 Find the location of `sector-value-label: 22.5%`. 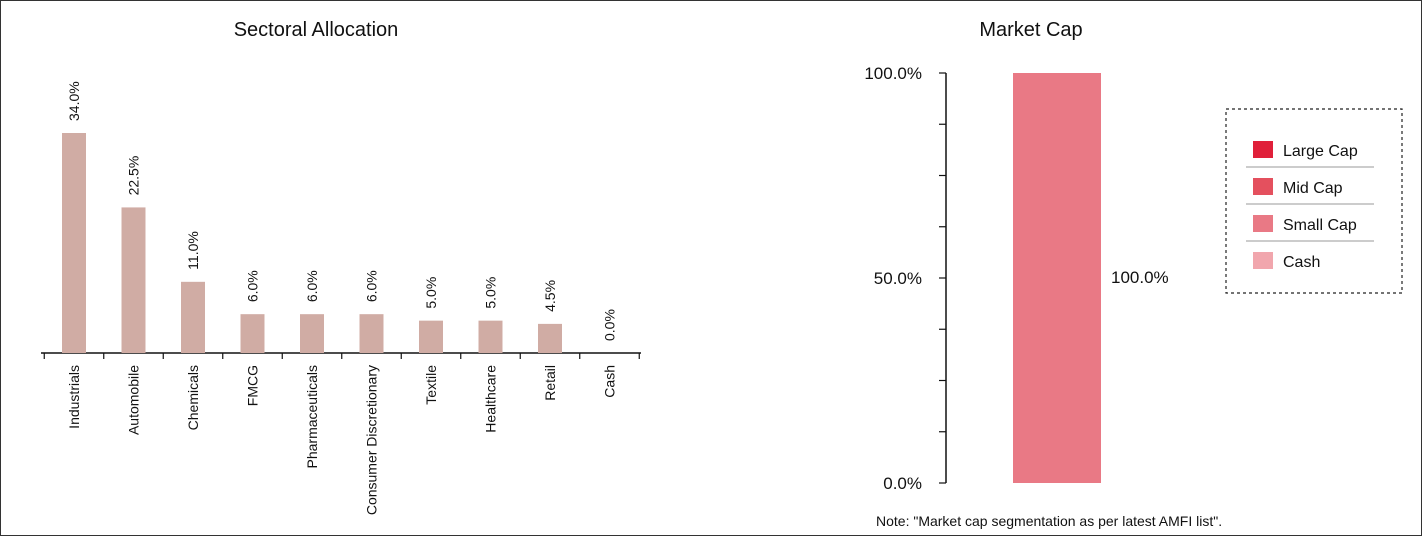

sector-value-label: 22.5% is located at coordinates (134, 176).